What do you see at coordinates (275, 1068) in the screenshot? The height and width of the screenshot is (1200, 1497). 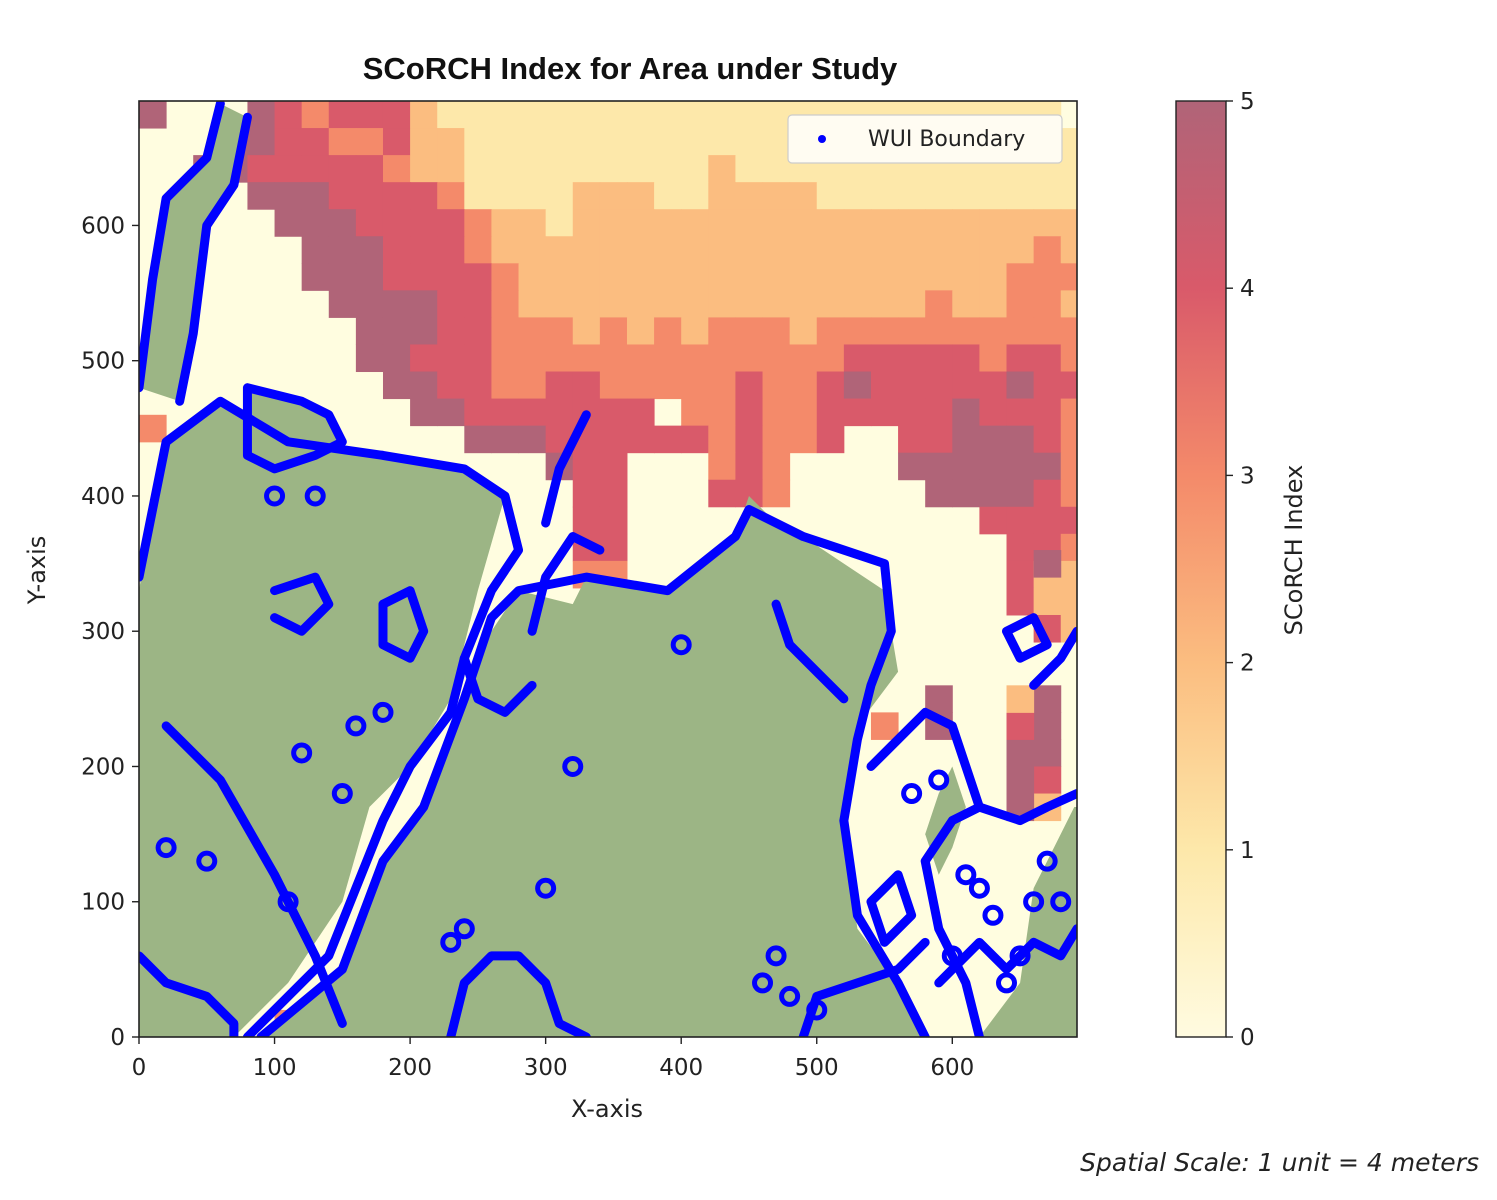 I see `x-tick-label: 100` at bounding box center [275, 1068].